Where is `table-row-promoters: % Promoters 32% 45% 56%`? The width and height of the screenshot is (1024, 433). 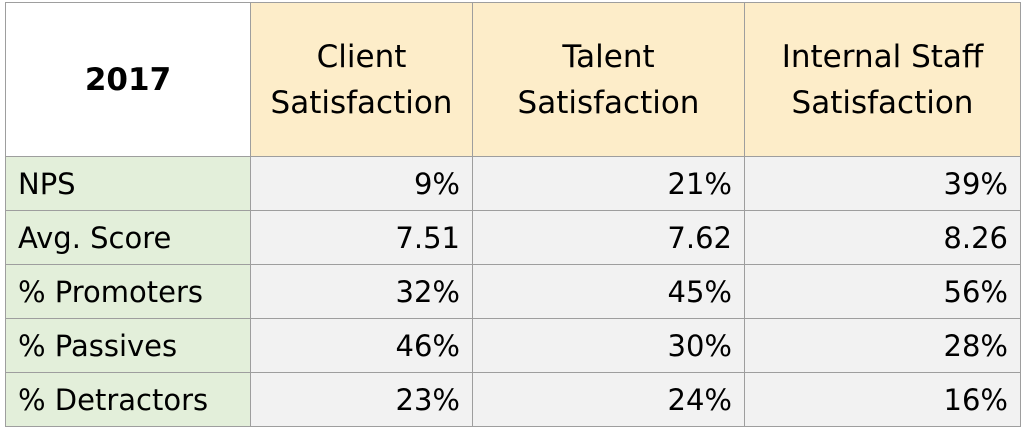
table-row-promoters: % Promoters 32% 45% 56% is located at coordinates (513, 291).